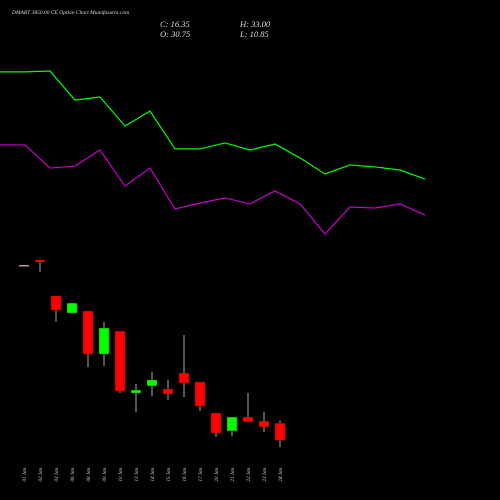  Describe the element at coordinates (233, 475) in the screenshot. I see `x-tick-label: 21 Jan` at that location.